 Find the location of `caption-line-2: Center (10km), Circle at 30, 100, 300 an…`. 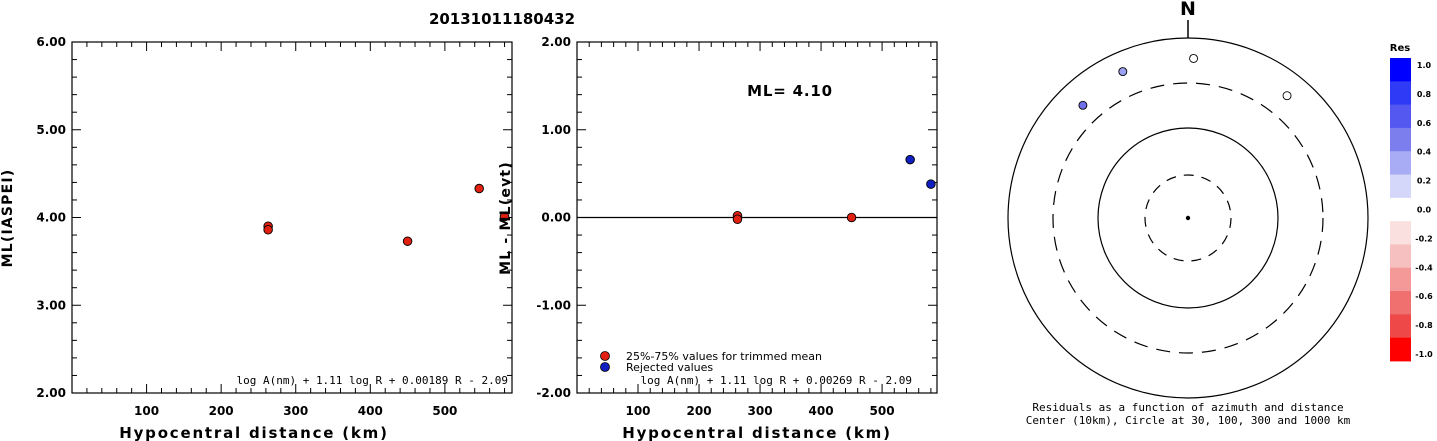

caption-line-2: Center (10km), Circle at 30, 100, 300 an… is located at coordinates (1188, 420).